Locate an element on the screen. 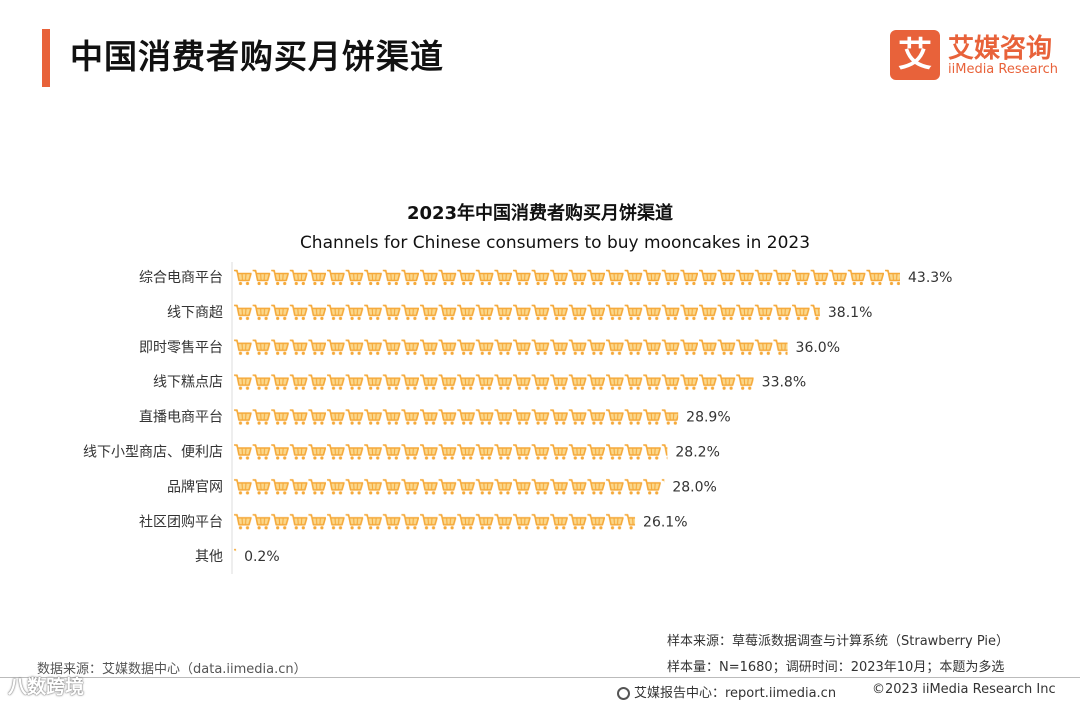  value-label-7: 26.1% is located at coordinates (665, 522).